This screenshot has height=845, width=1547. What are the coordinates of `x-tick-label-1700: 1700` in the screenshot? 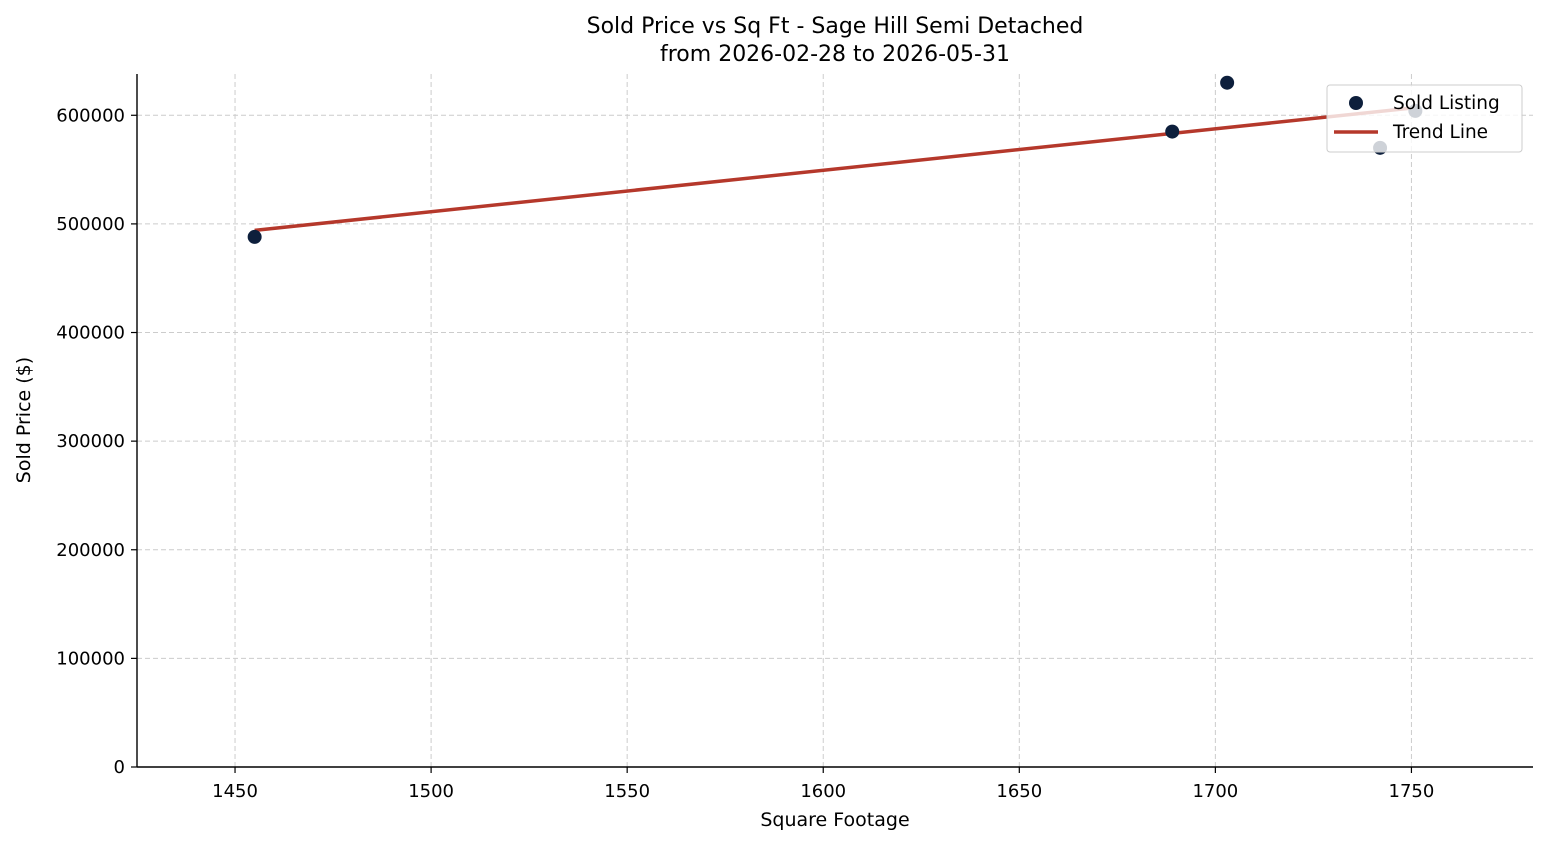 It's located at (1215, 791).